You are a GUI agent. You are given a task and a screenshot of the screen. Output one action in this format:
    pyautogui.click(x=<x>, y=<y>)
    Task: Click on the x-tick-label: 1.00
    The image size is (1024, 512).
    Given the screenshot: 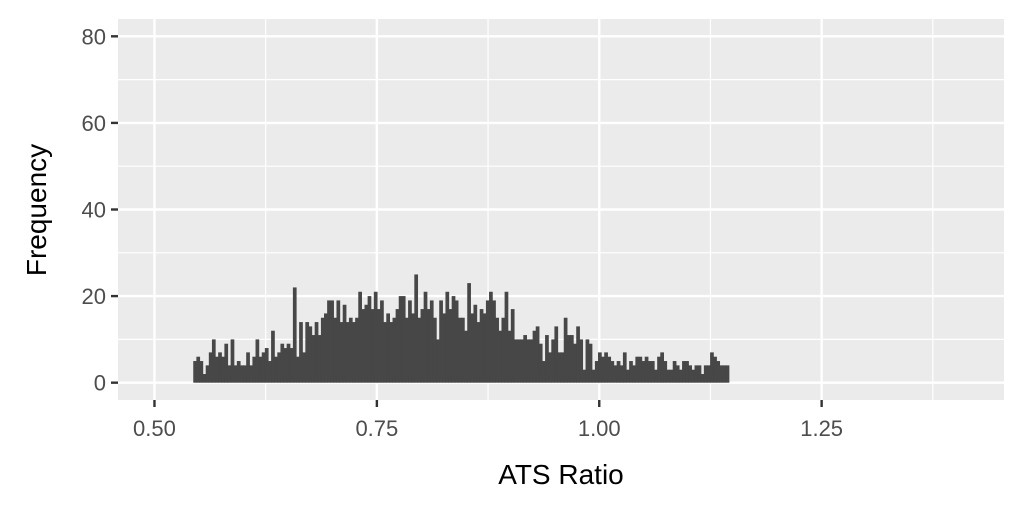 What is the action you would take?
    pyautogui.click(x=599, y=428)
    